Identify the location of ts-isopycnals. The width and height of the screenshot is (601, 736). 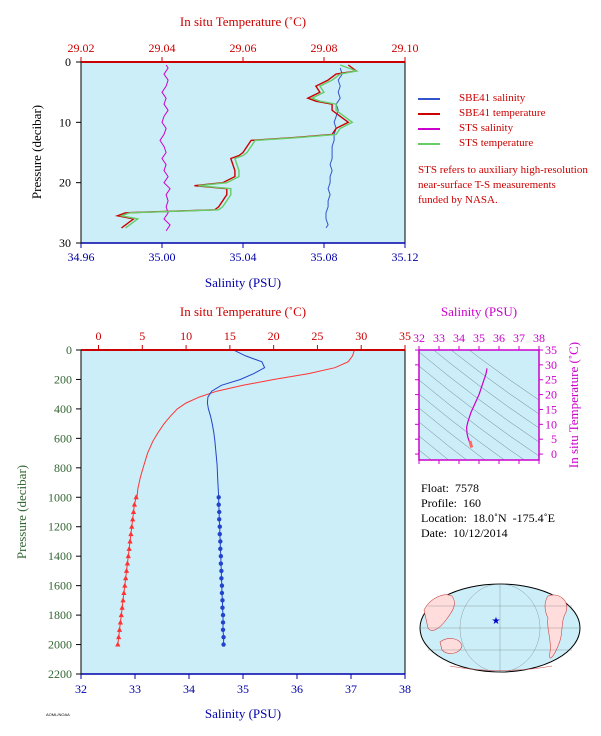
(479, 405).